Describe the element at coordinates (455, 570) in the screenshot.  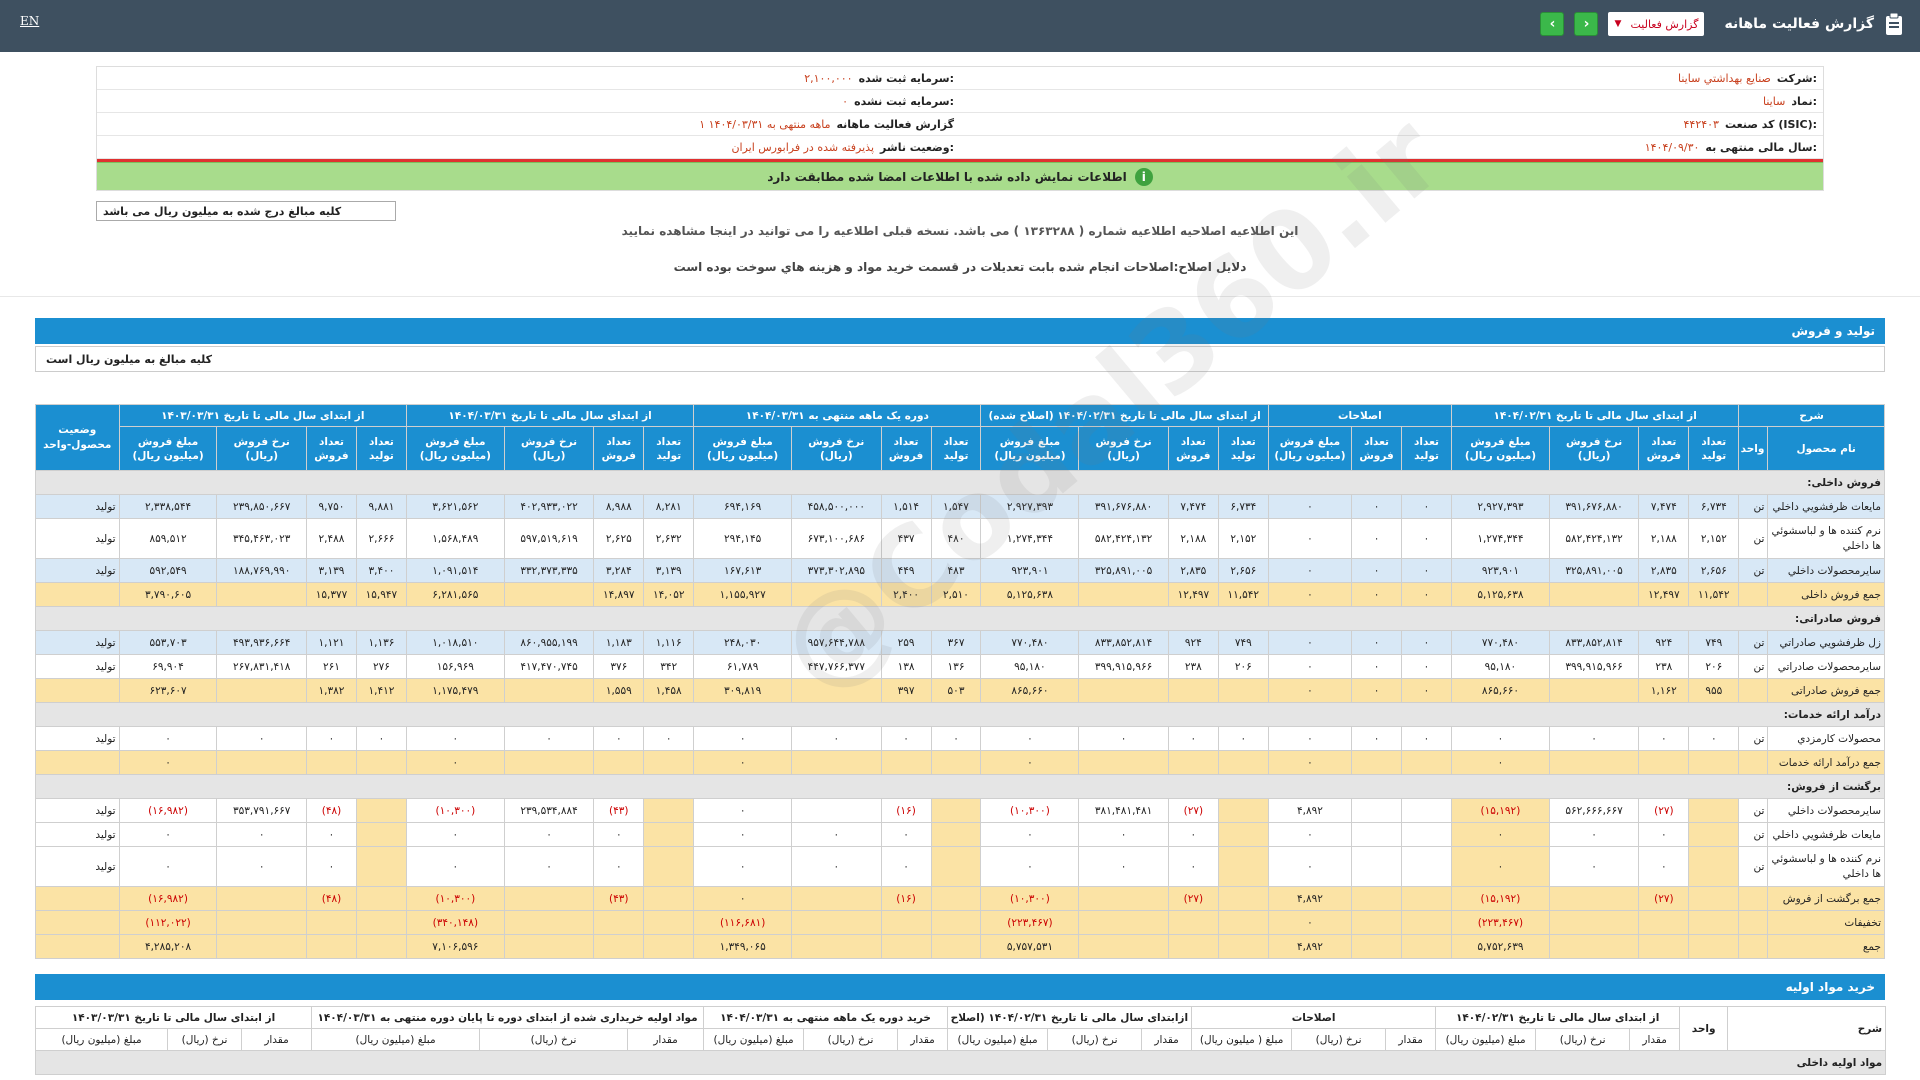
I see `table-cell: ۱,۰۹۱,۵۱۴` at that location.